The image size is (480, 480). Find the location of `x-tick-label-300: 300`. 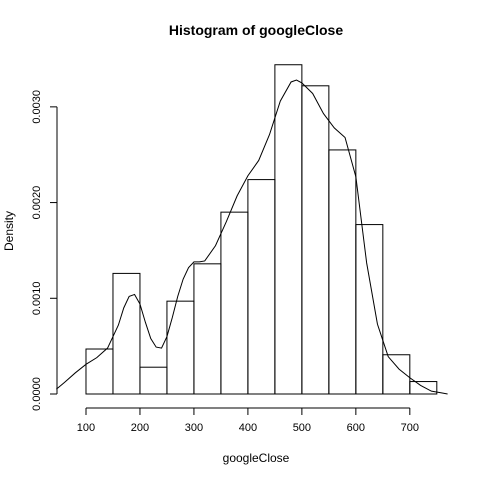

x-tick-label-300: 300 is located at coordinates (194, 428).